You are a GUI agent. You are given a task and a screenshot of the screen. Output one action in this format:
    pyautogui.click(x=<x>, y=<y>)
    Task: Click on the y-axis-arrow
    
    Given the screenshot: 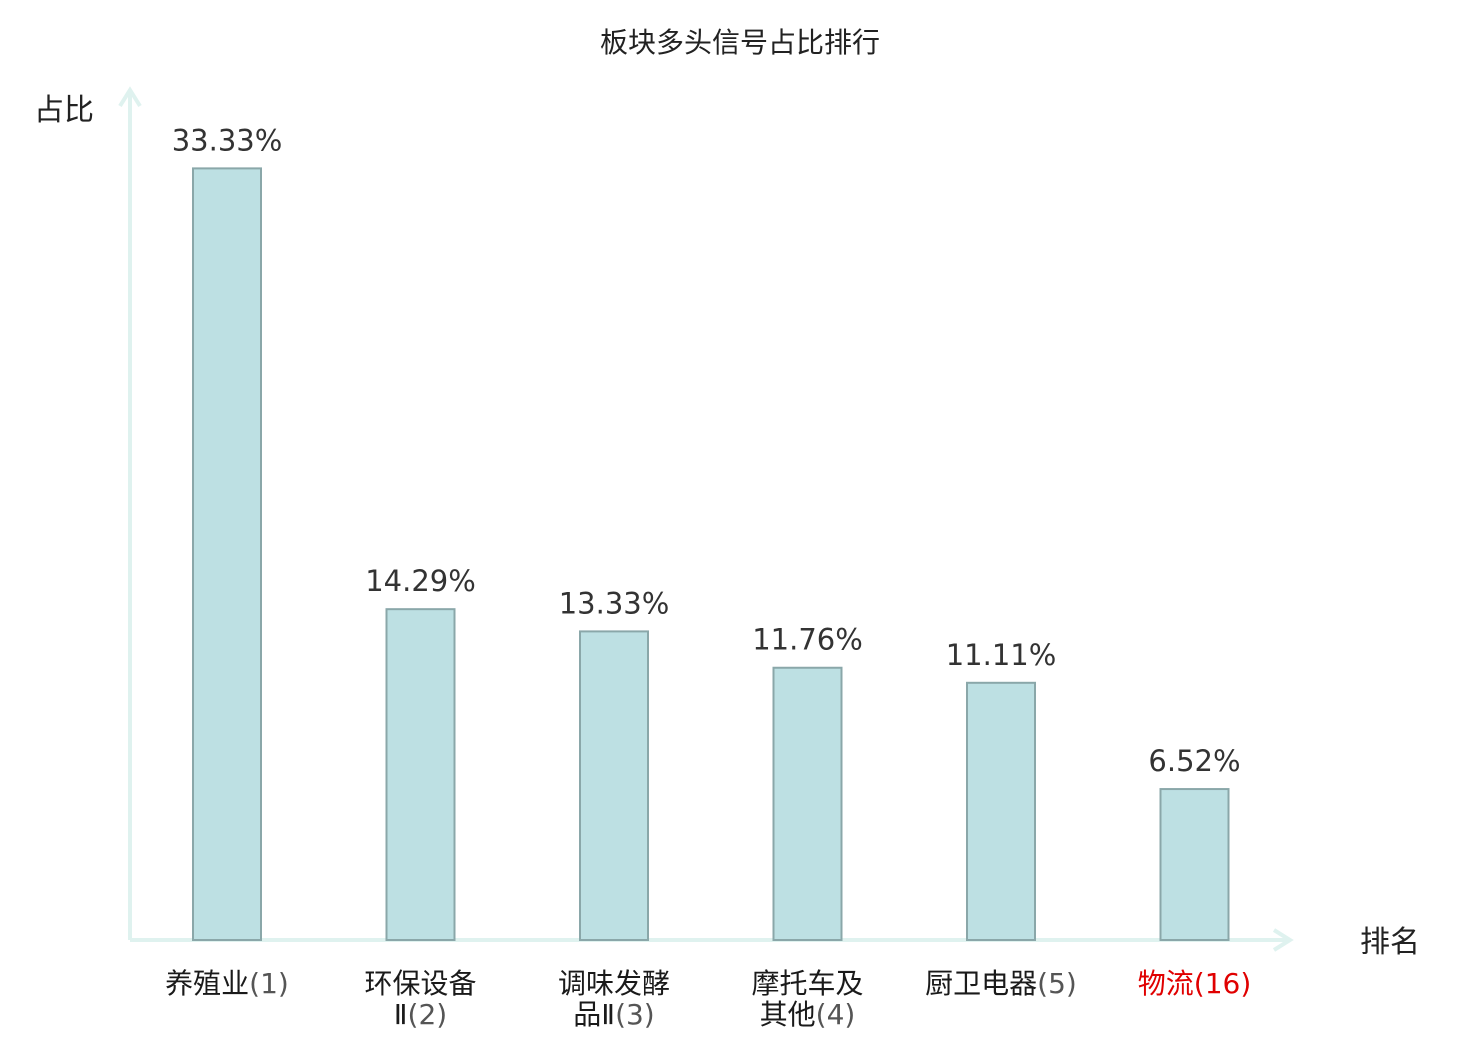 What is the action you would take?
    pyautogui.click(x=130, y=97)
    